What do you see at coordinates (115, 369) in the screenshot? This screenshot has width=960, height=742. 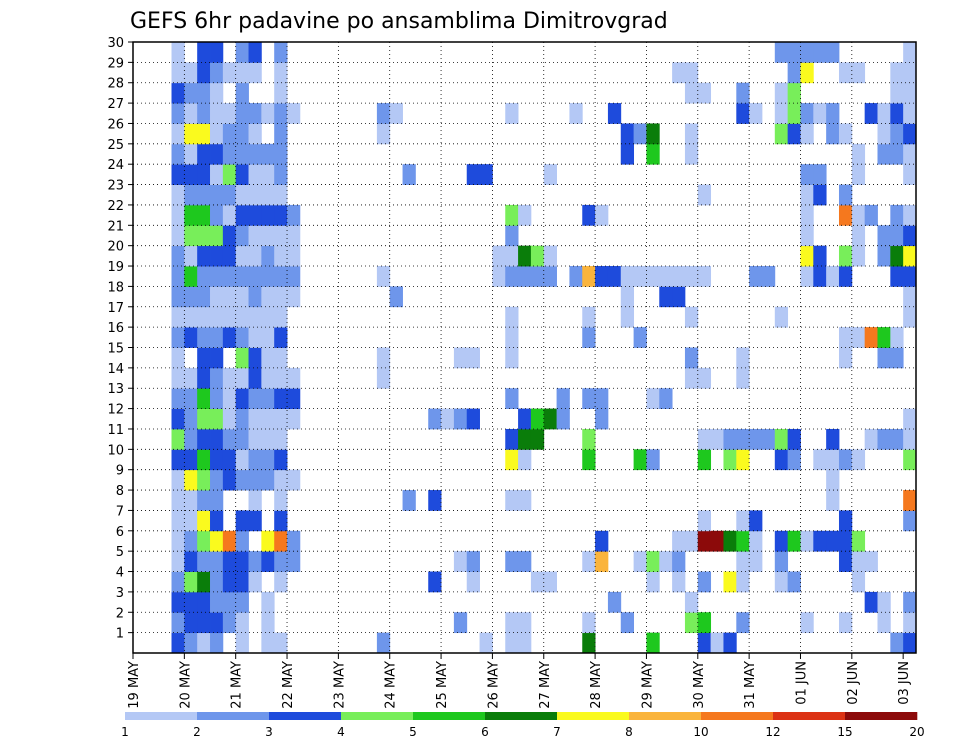 I see `y-tick-label: 14` at bounding box center [115, 369].